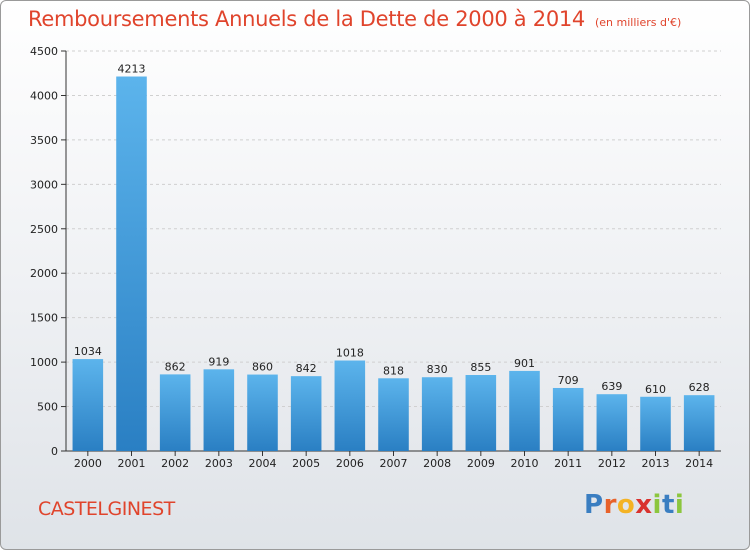 The height and width of the screenshot is (550, 750). I want to click on y-tick-label: 2000, so click(44, 273).